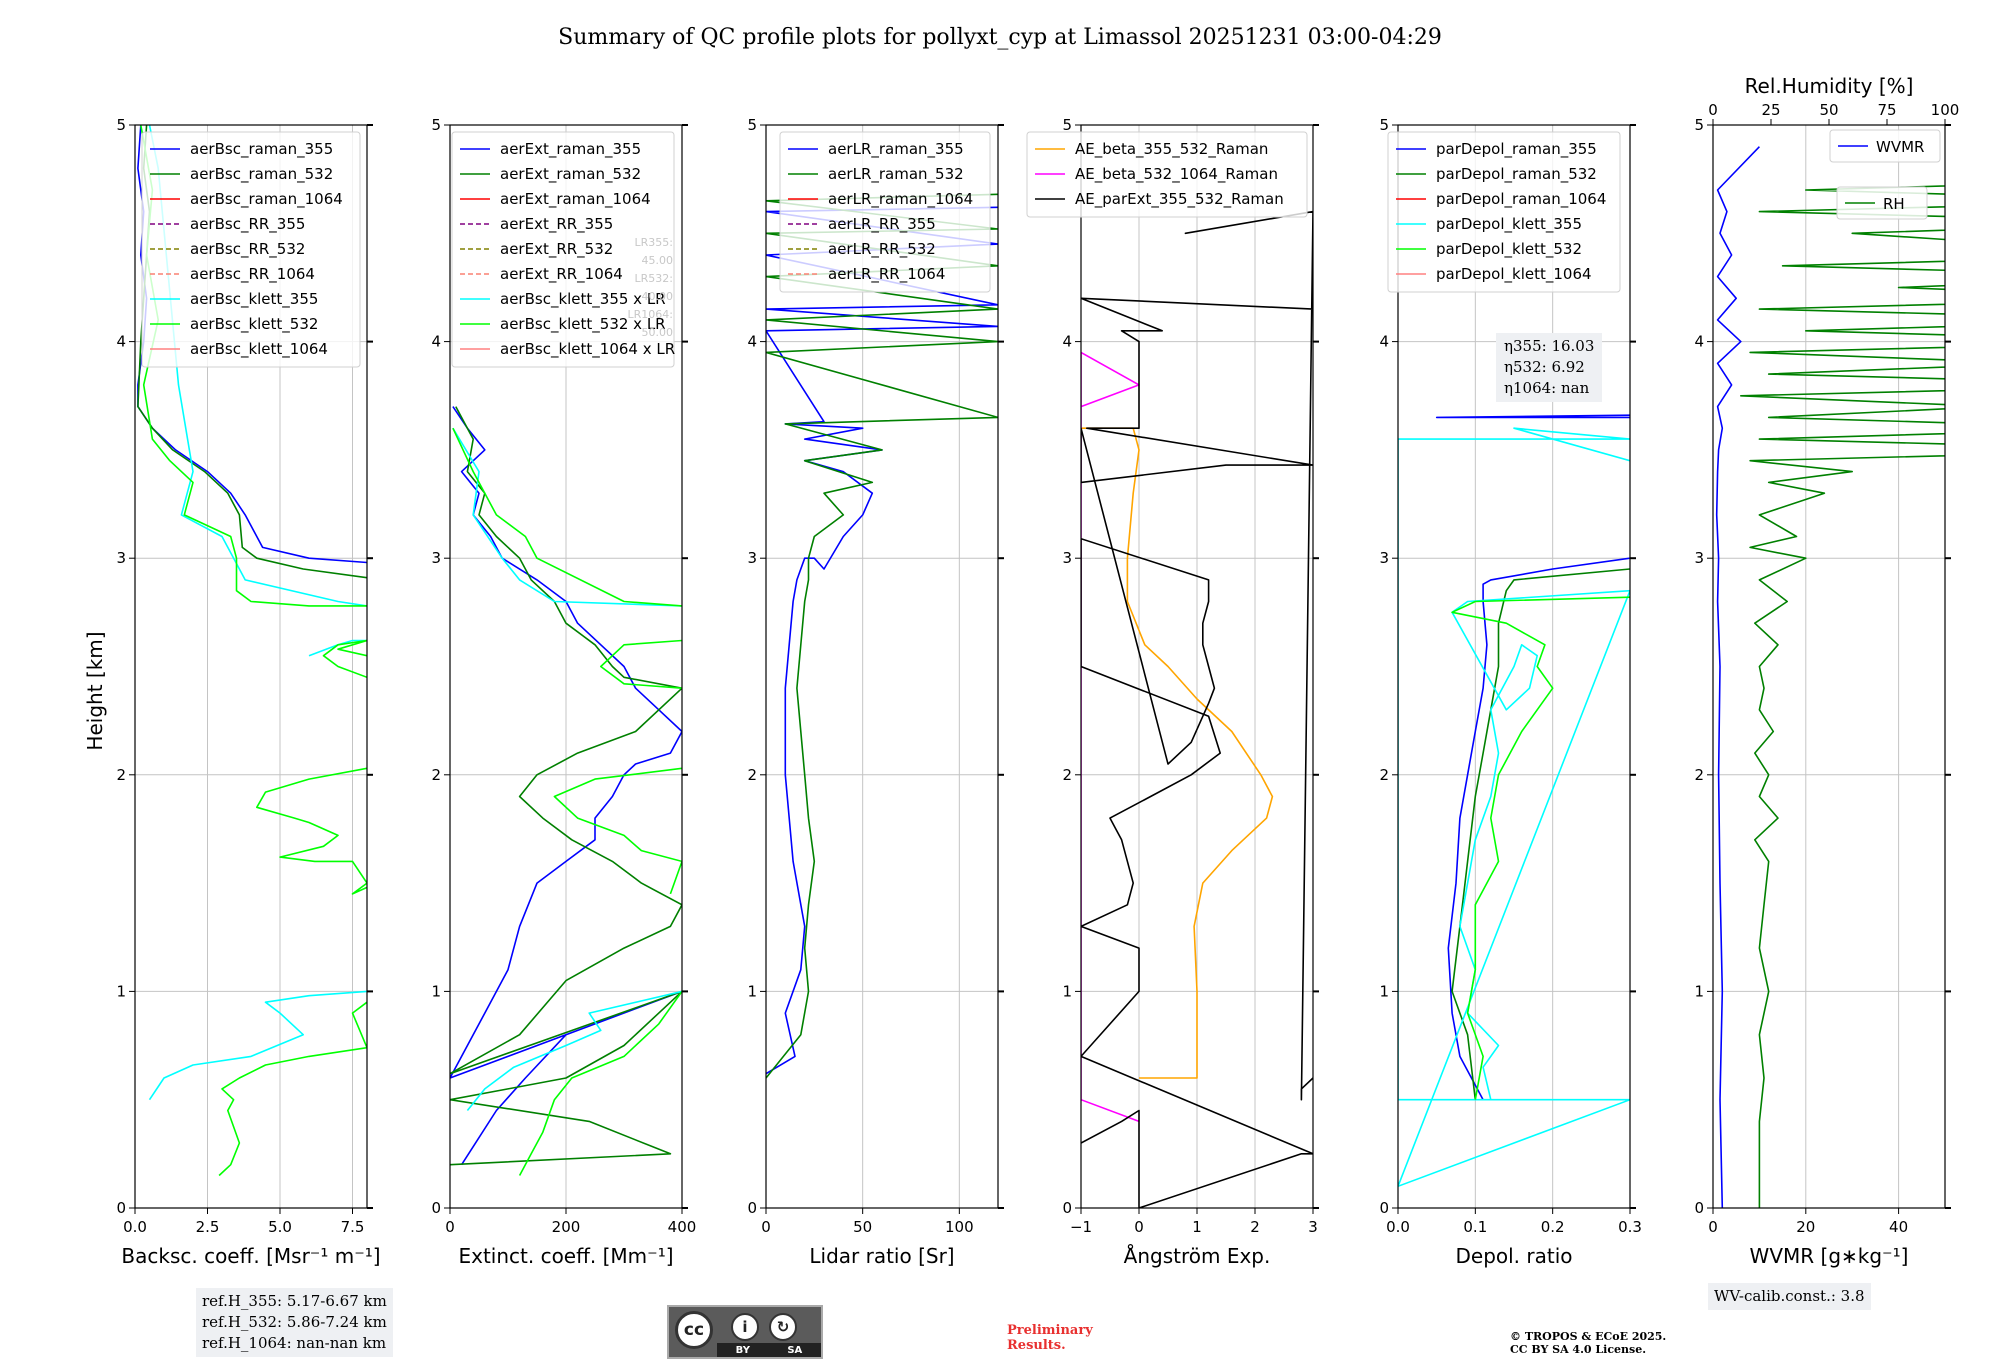 The height and width of the screenshot is (1364, 2000). Describe the element at coordinates (1898, 1227) in the screenshot. I see `x-tick-label-wv-2: 40` at that location.